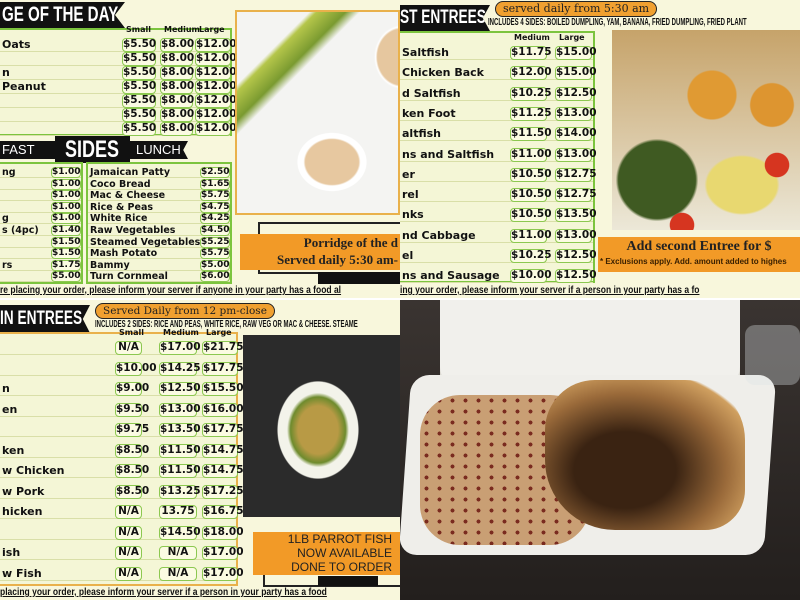 Image resolution: width=800 pixels, height=600 pixels. Describe the element at coordinates (122, 348) in the screenshot. I see `table-row: N/A $17.00 $21.75` at that location.